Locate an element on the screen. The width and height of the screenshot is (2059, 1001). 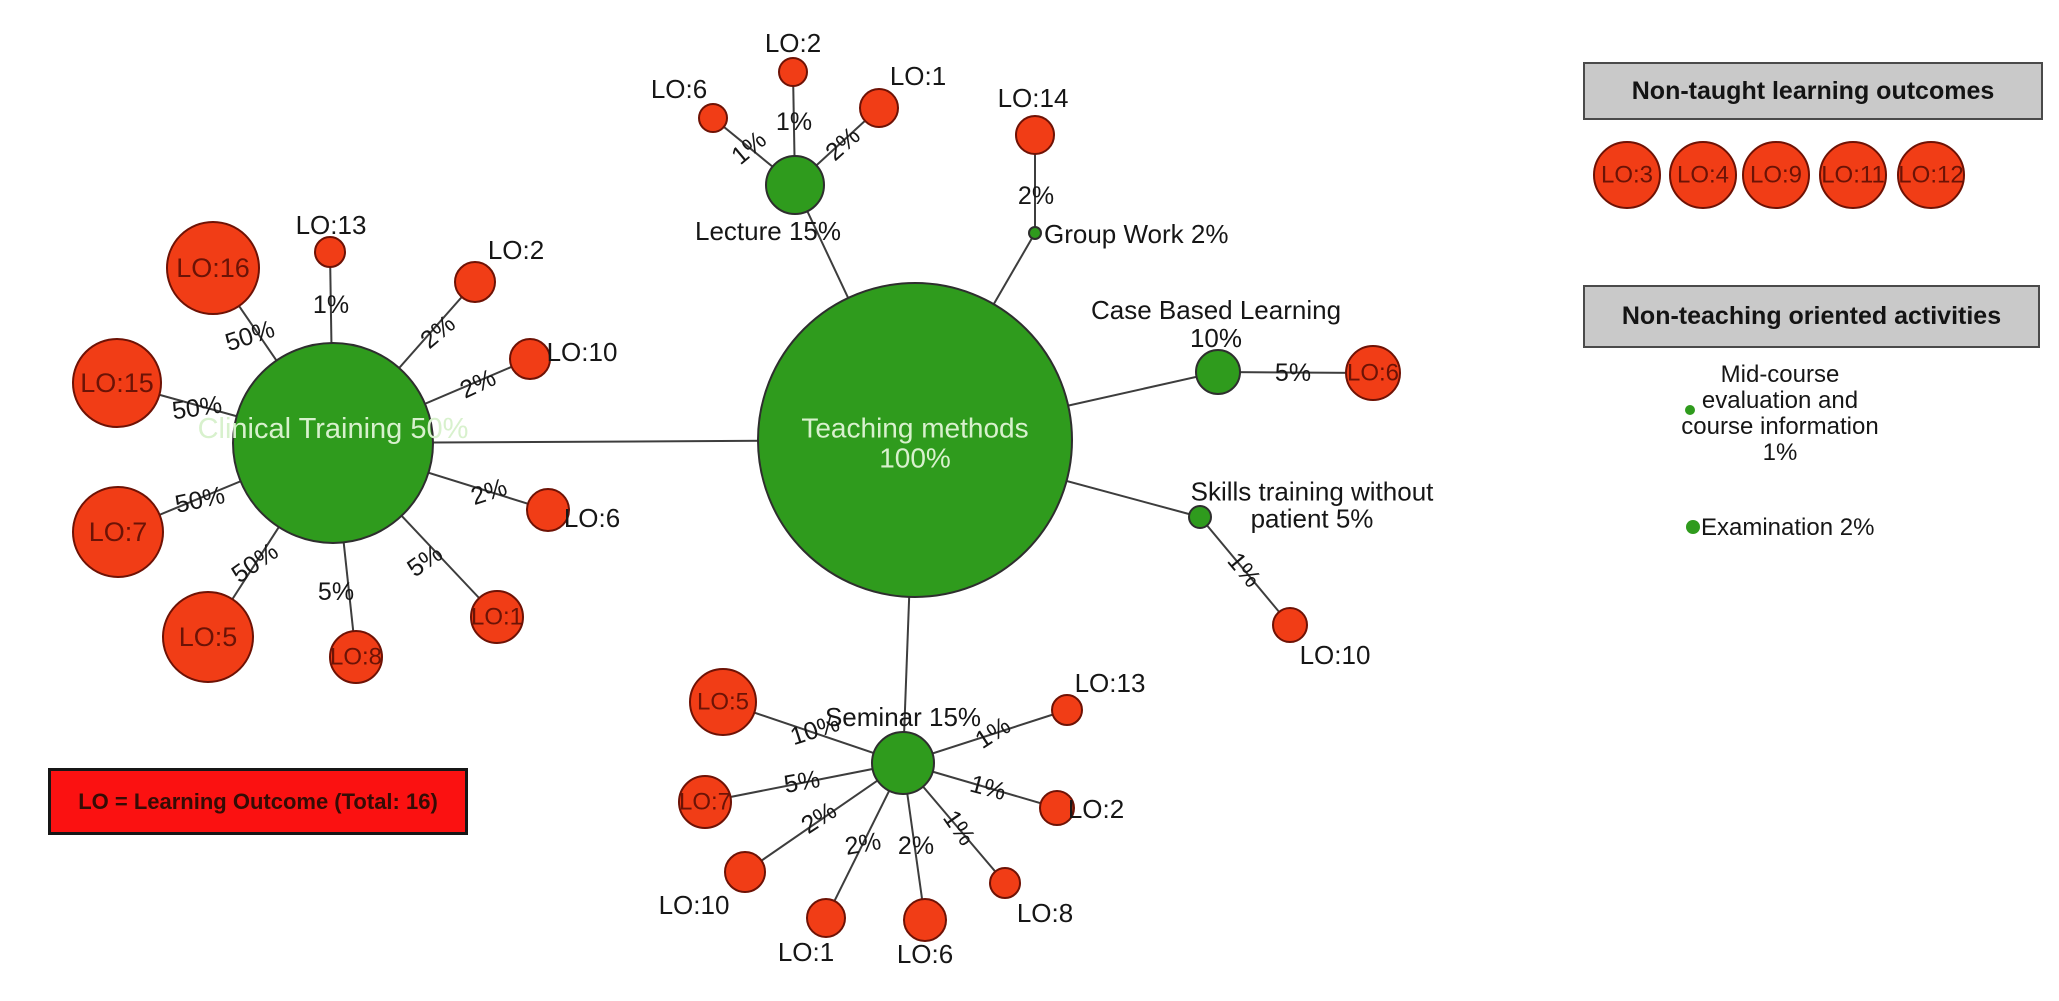
node-panel-lo12 is located at coordinates (1931, 175).